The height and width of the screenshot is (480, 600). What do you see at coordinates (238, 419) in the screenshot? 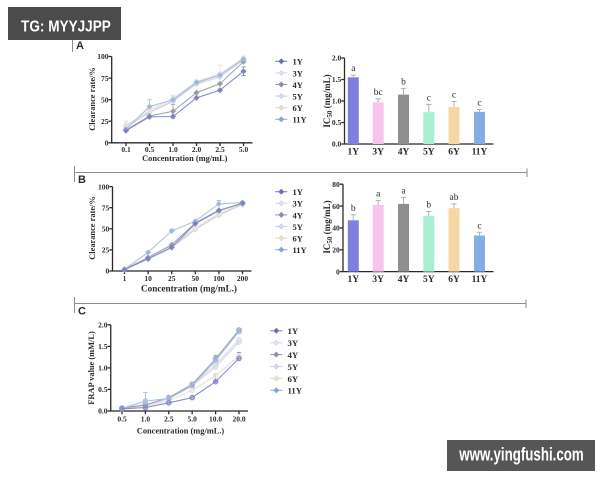
I see `svg-text: 20.0` at bounding box center [238, 419].